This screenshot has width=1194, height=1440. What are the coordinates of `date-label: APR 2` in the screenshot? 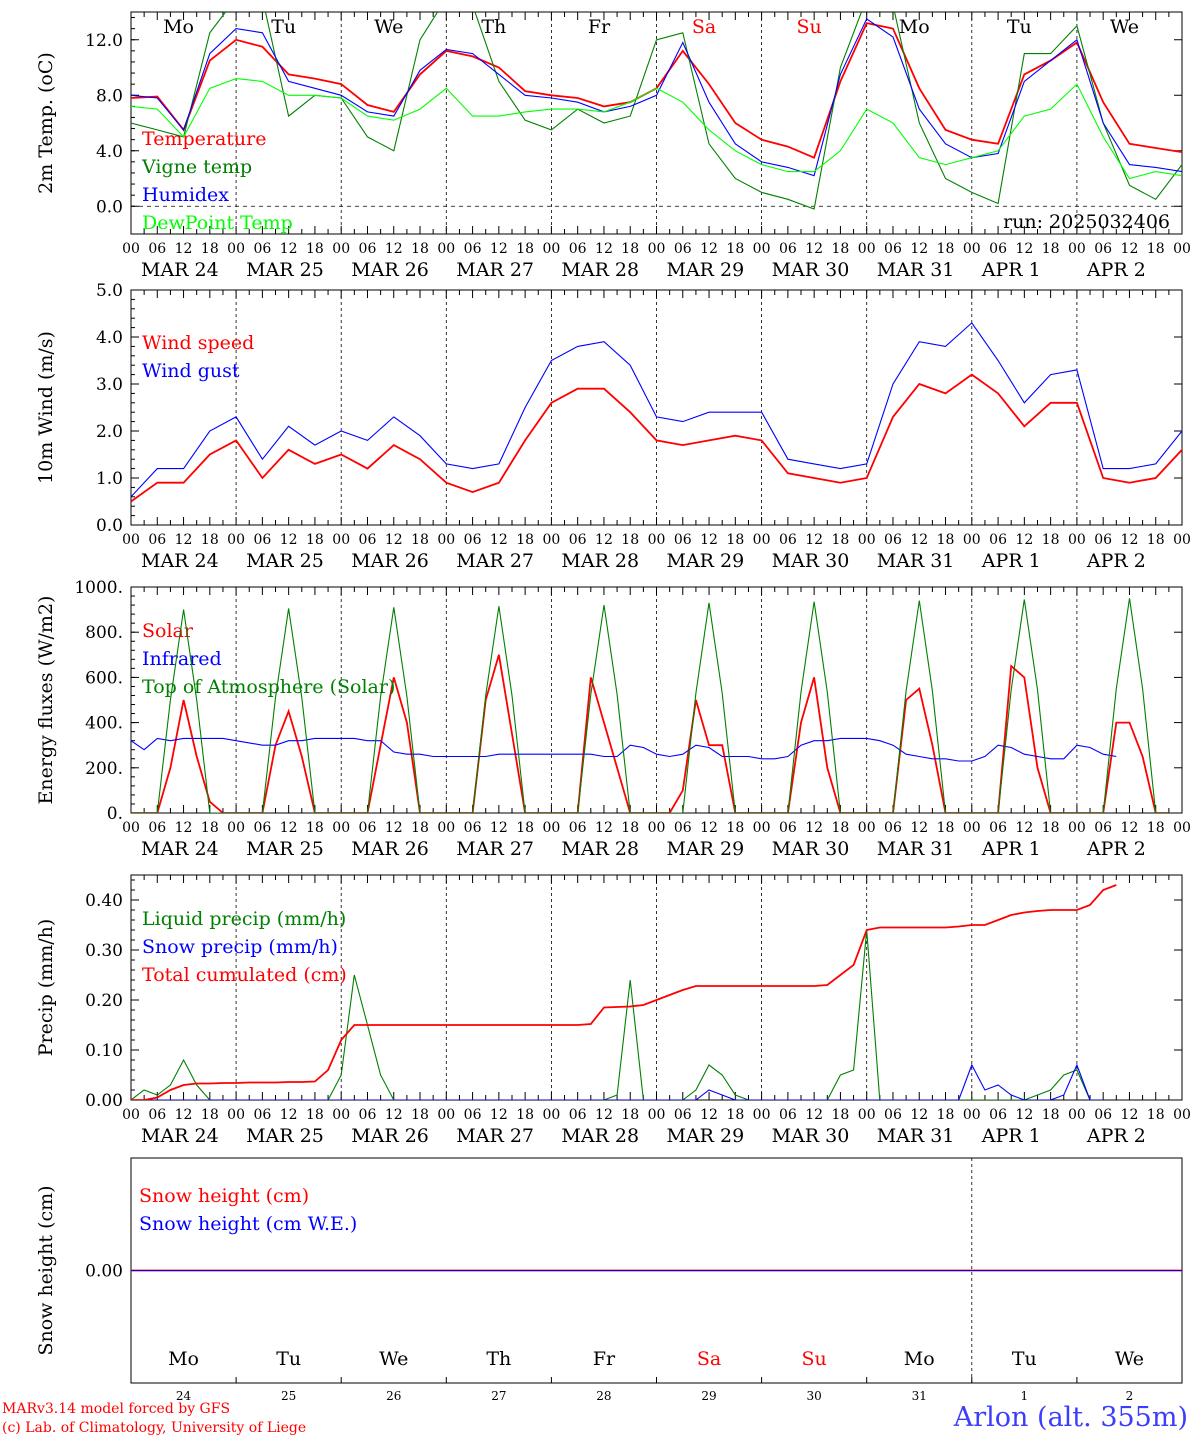 It's located at (1116, 849).